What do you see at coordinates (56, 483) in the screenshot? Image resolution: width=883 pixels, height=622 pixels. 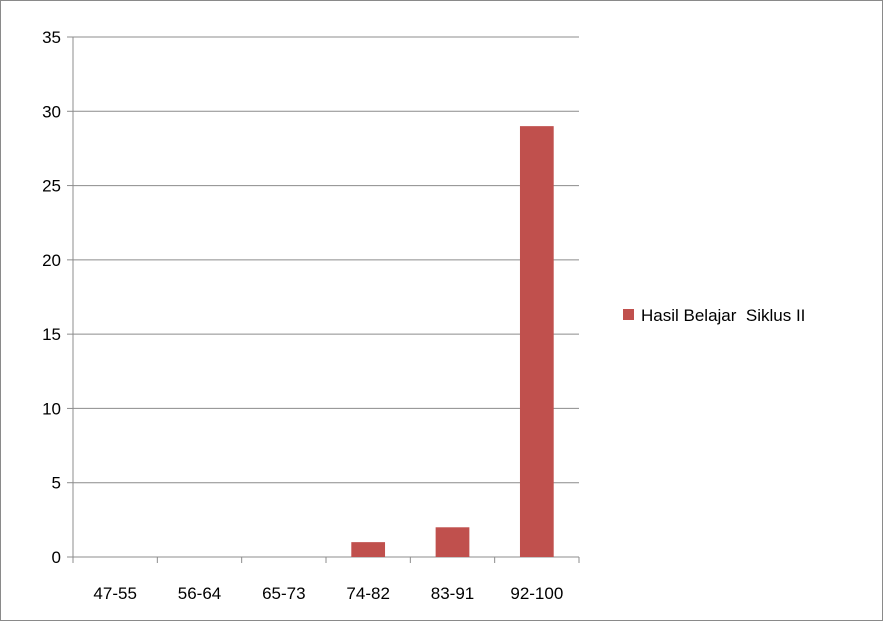 I see `y-tick-label-5: 5` at bounding box center [56, 483].